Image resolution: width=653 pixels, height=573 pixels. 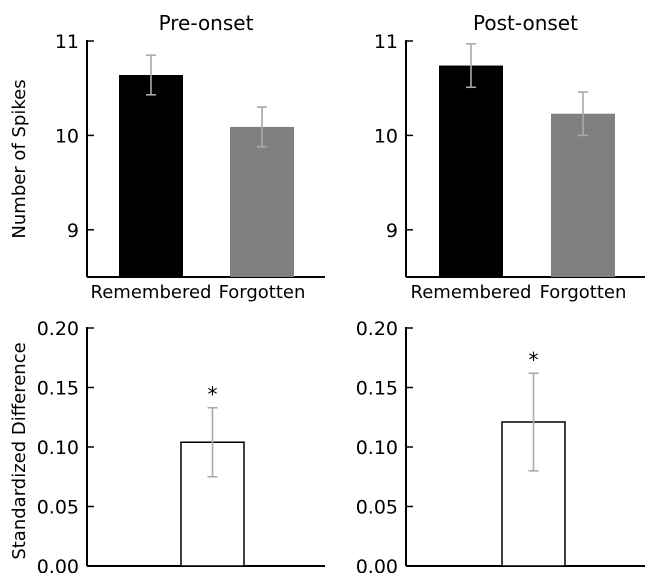 I want to click on panel-title: Post-onset, so click(x=525, y=23).